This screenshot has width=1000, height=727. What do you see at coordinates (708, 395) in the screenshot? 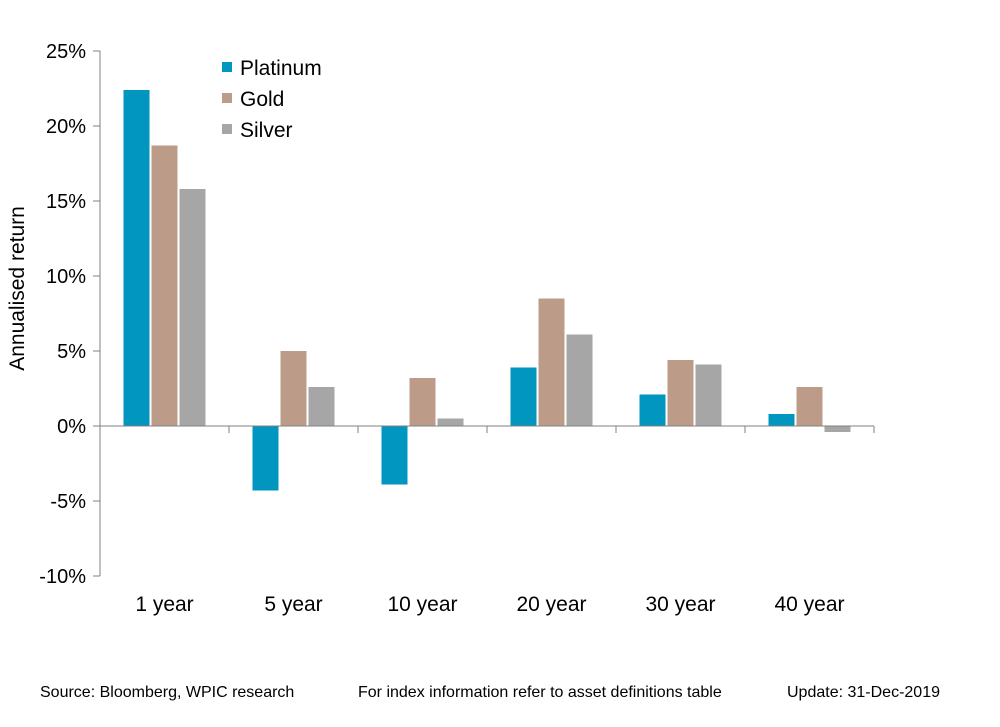
I see `bar-silver-30-year` at bounding box center [708, 395].